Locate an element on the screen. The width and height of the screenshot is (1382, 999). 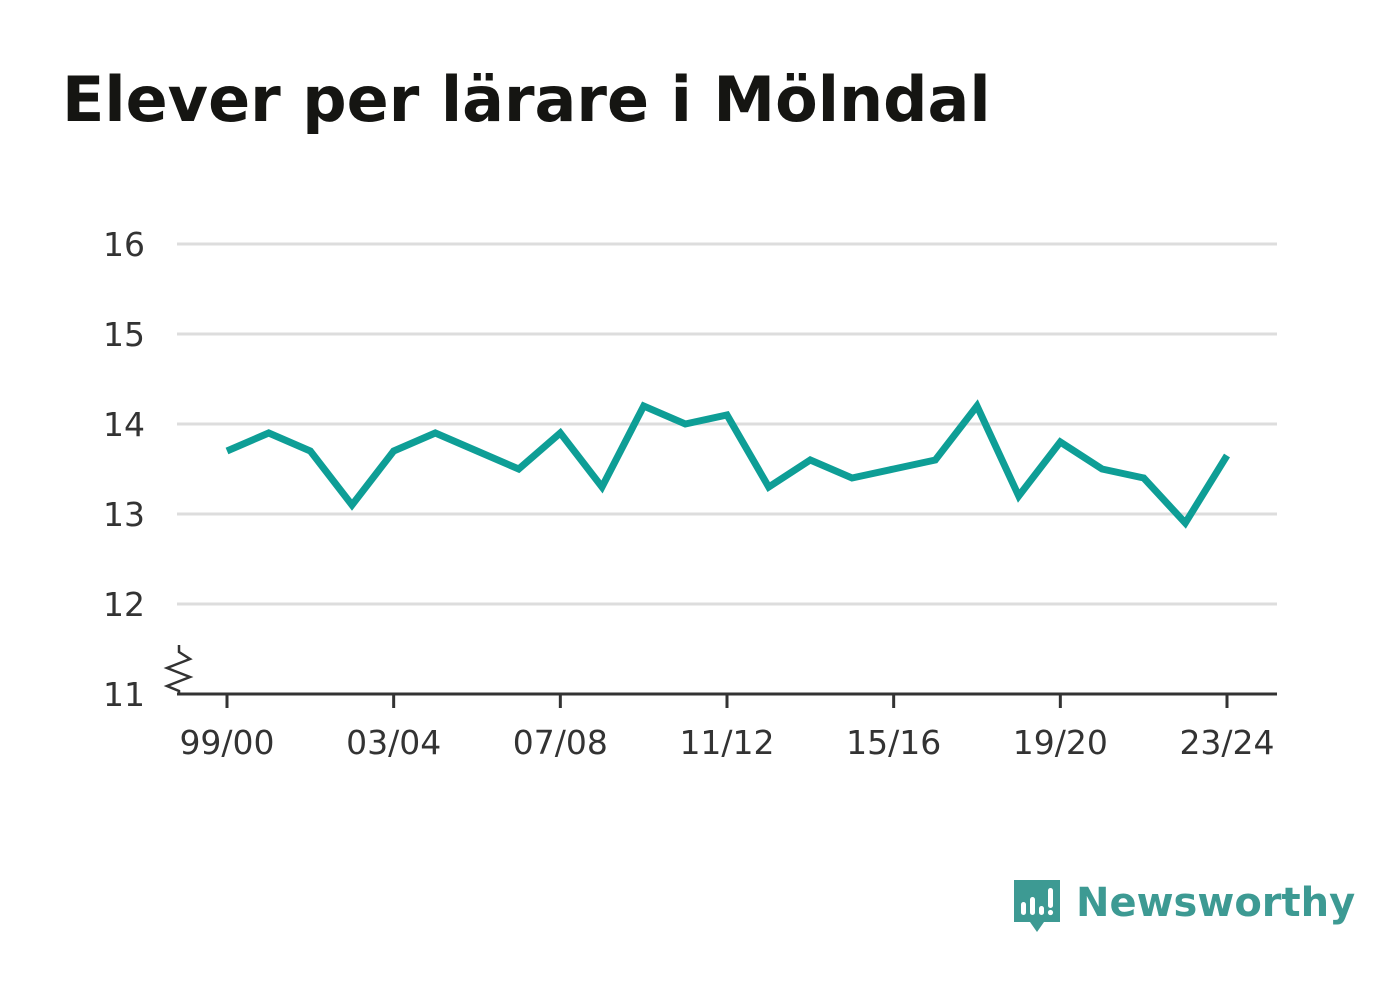
newsworthy-logo-icon is located at coordinates (1037, 906).